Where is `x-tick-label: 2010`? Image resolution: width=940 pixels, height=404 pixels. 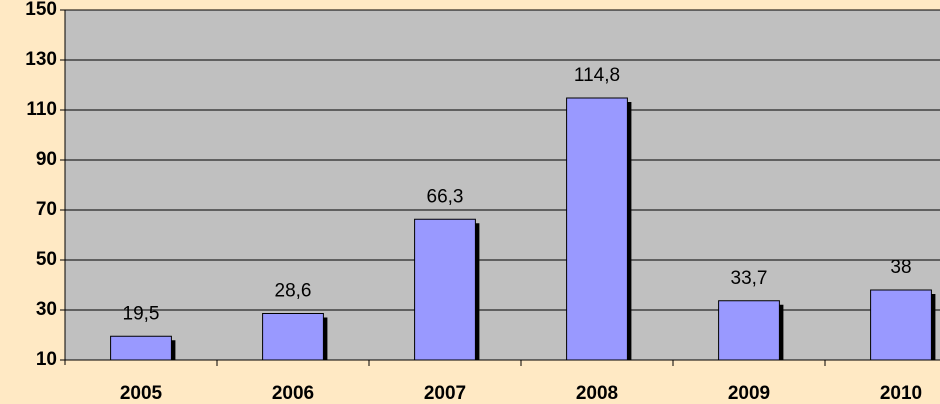 x-tick-label: 2010 is located at coordinates (901, 393).